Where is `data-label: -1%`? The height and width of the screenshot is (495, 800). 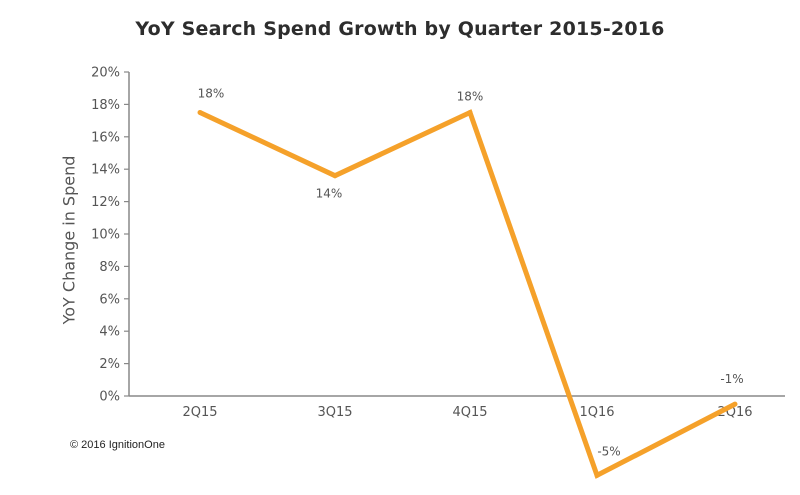
data-label: -1% is located at coordinates (731, 379).